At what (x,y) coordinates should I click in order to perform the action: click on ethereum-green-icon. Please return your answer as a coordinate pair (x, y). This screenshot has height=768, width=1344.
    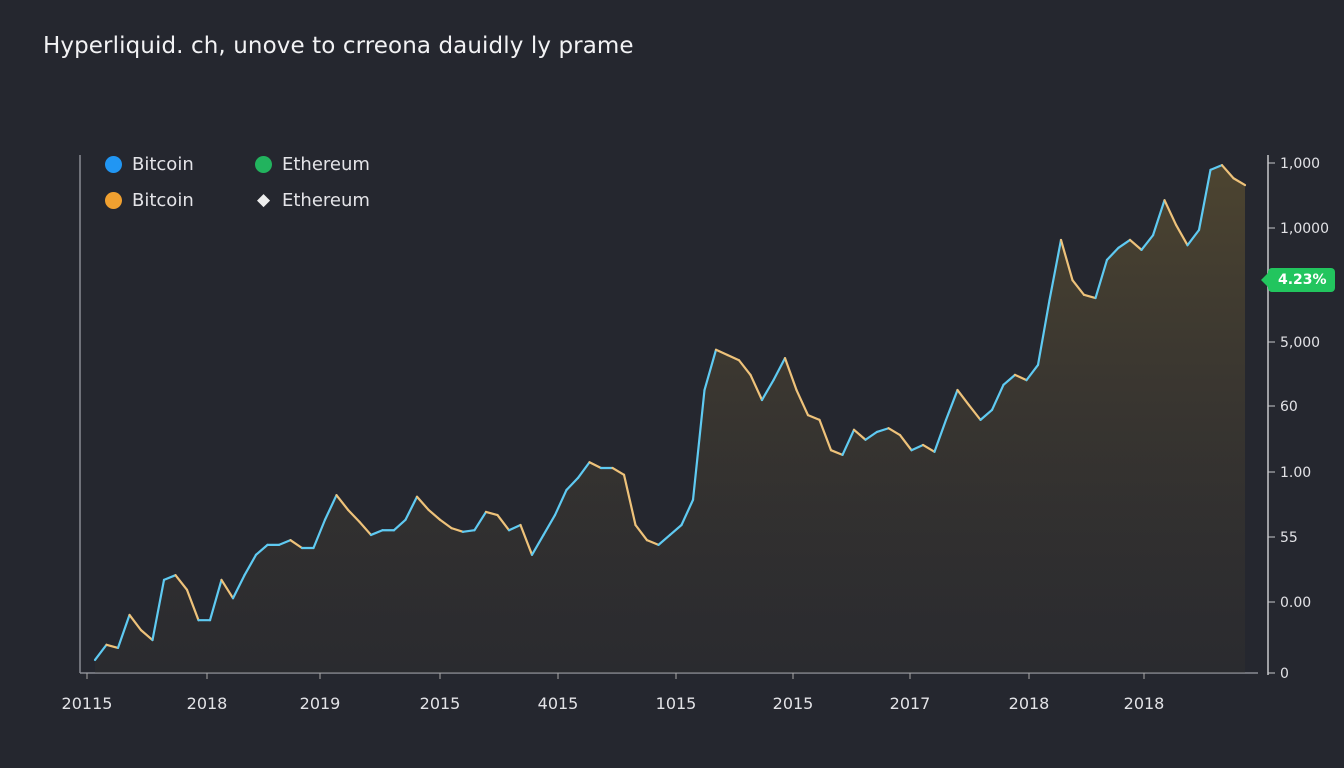
    Looking at the image, I should click on (263, 164).